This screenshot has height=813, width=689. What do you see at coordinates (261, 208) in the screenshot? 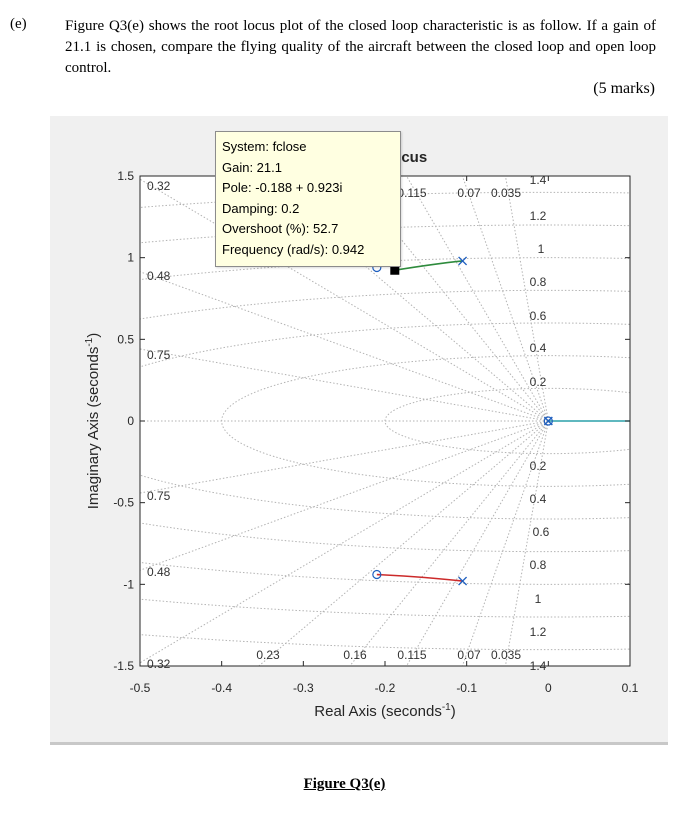
I see `datatip-damping: Damping: 0.2` at bounding box center [261, 208].